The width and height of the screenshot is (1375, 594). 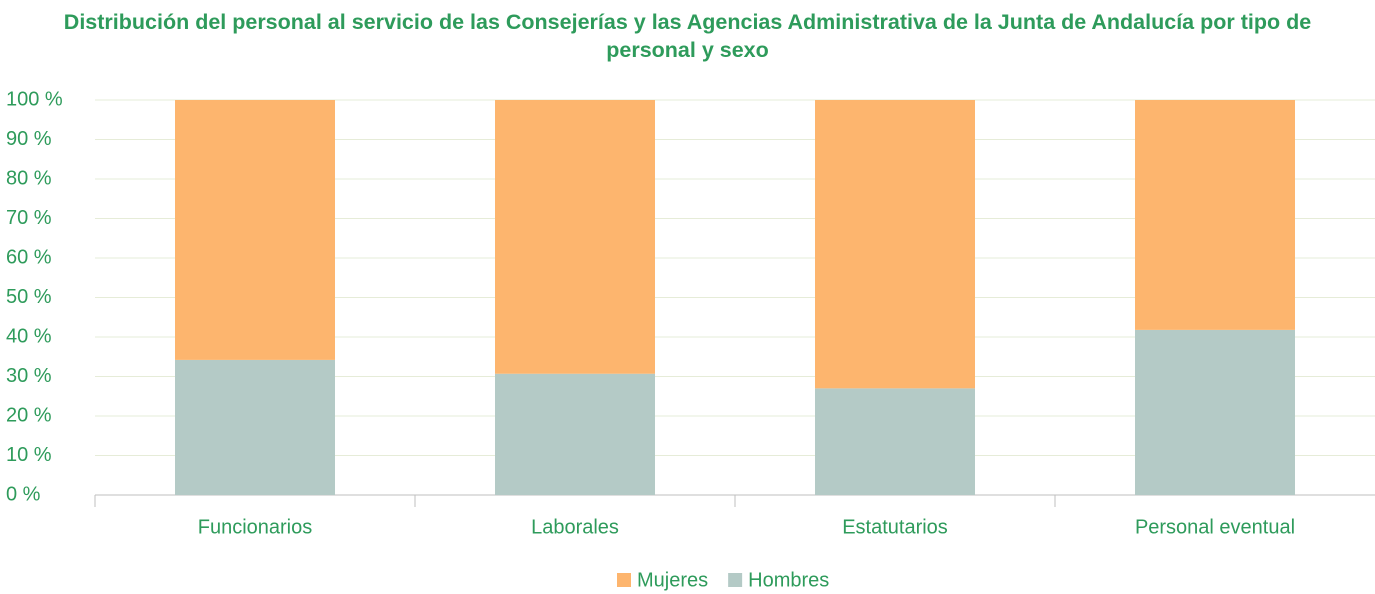 What do you see at coordinates (34, 99) in the screenshot?
I see `y-tick-label: 100 %` at bounding box center [34, 99].